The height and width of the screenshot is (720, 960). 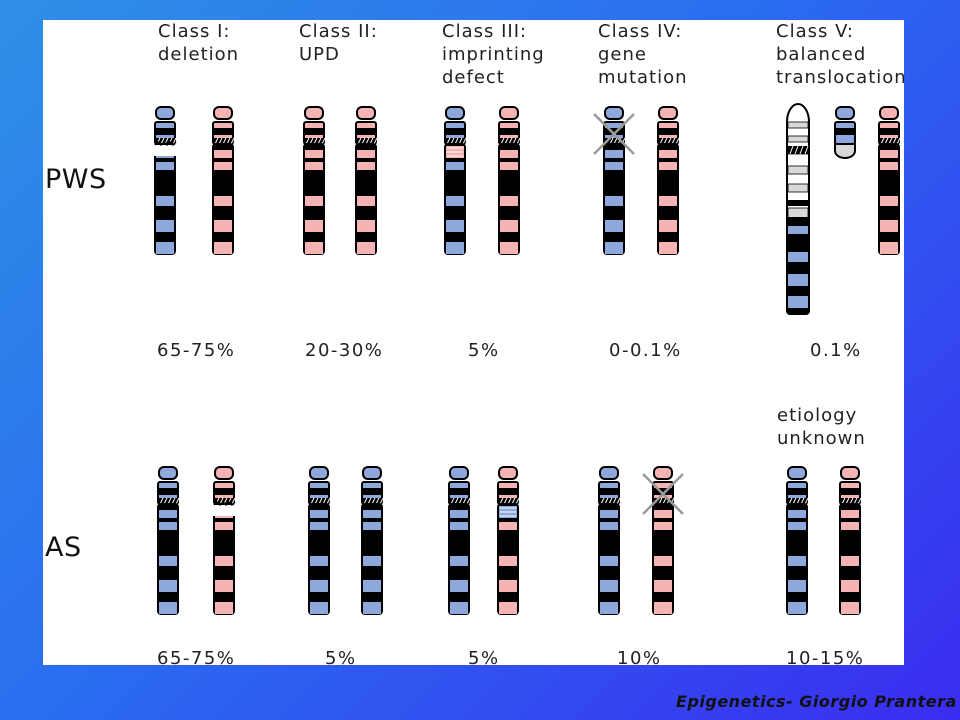 I want to click on pws-class-1-maternal-chromosome, so click(x=223, y=180).